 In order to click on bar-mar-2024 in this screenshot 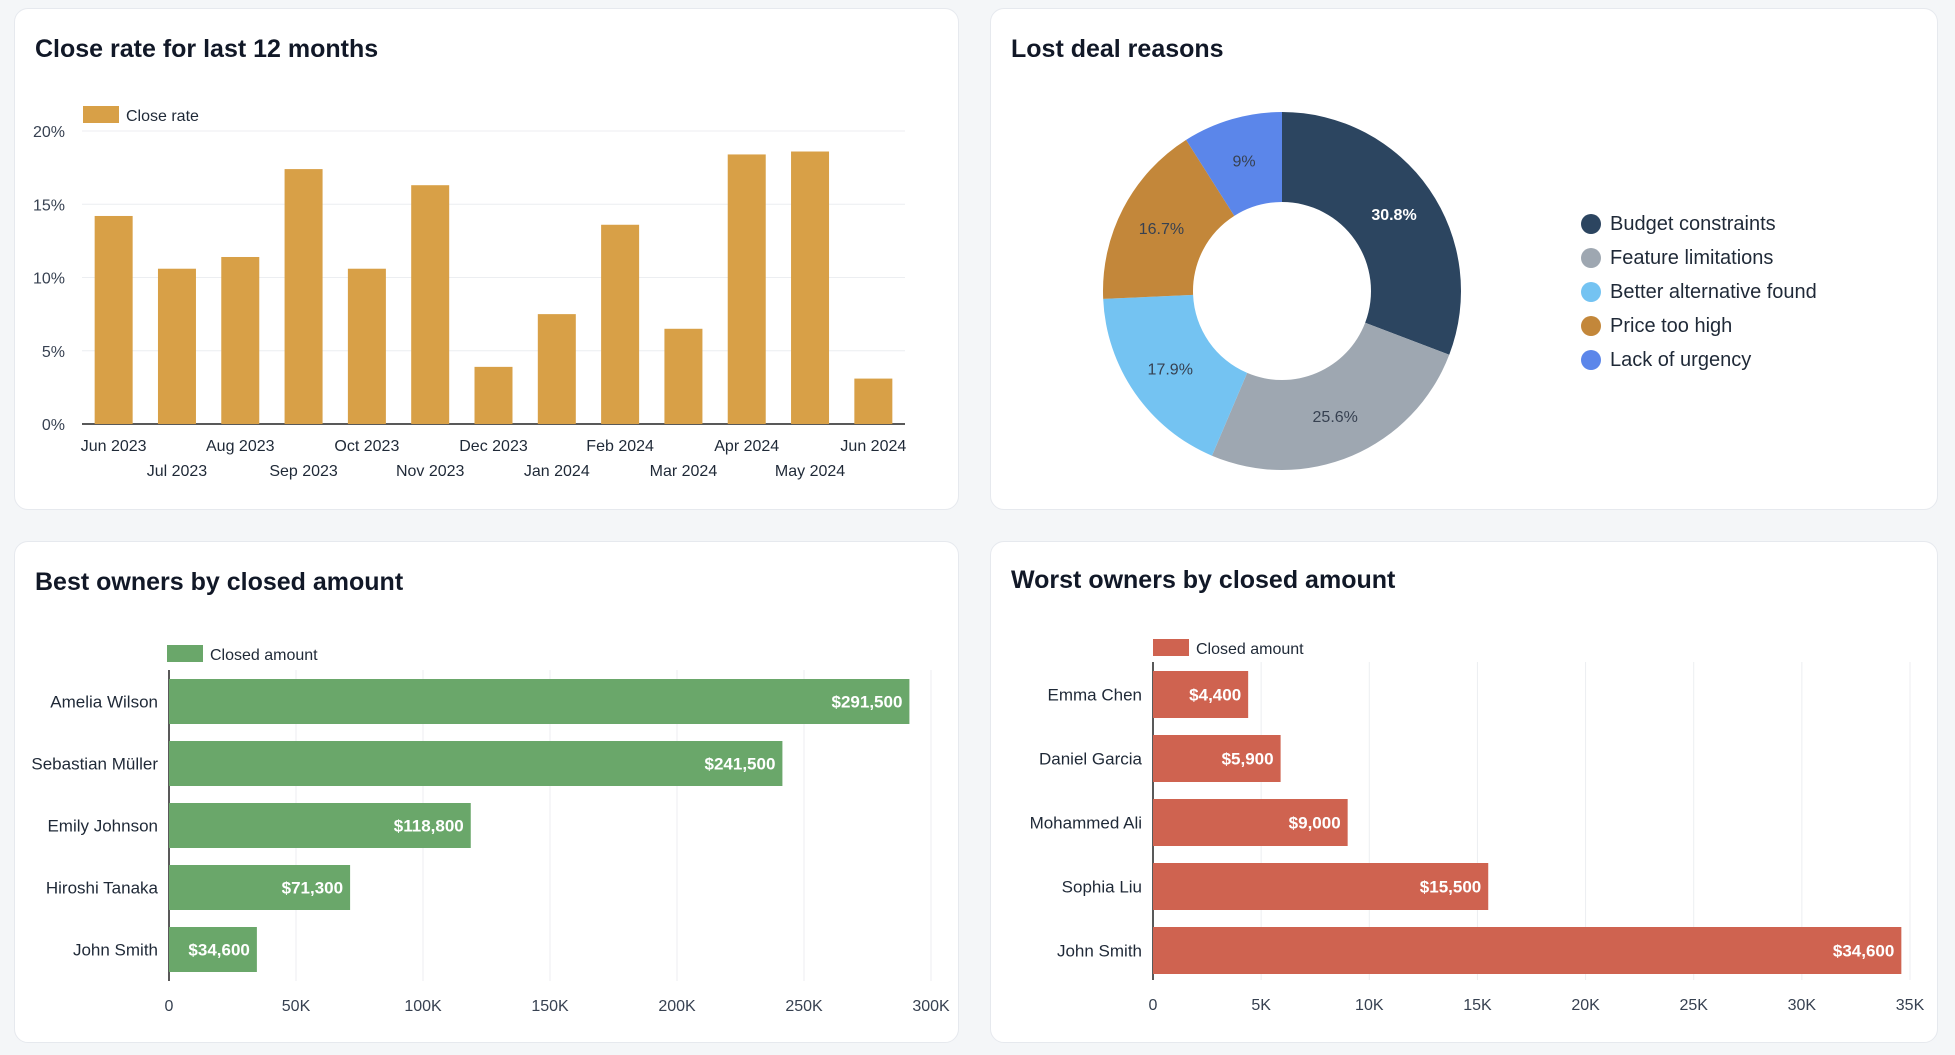, I will do `click(683, 376)`.